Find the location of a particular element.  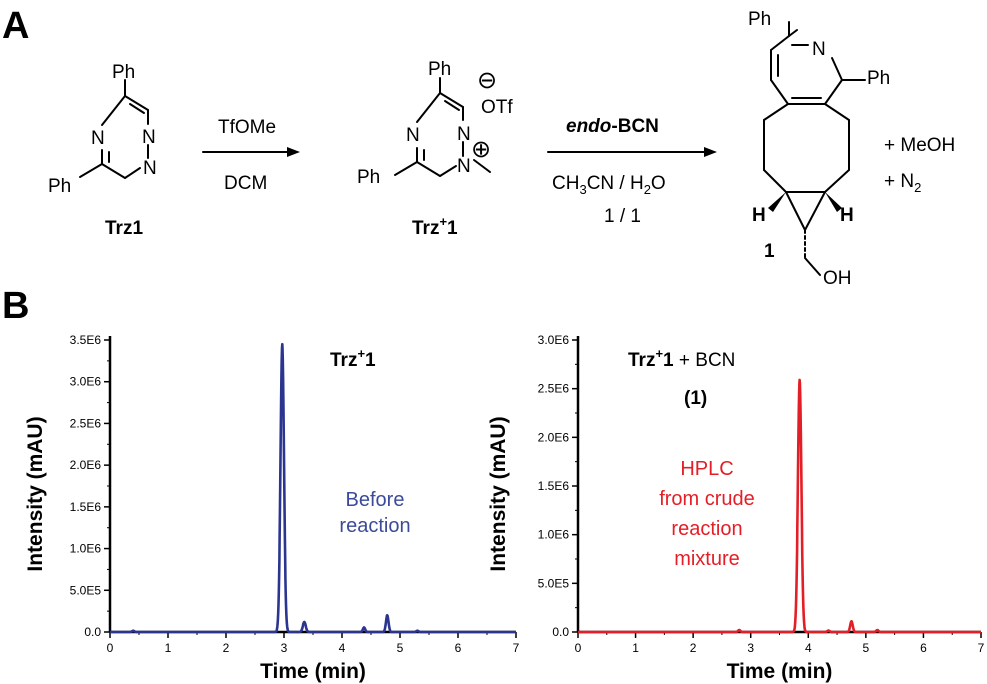

chart-title-main: Trz is located at coordinates (343, 360).